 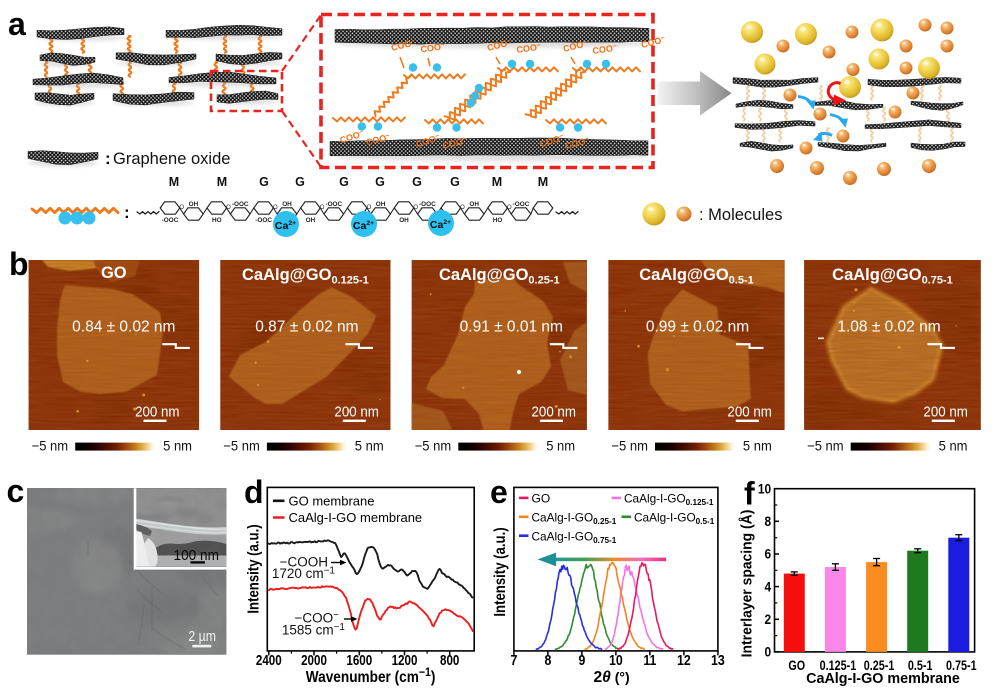 I want to click on svg-text: 9, so click(x=581, y=660).